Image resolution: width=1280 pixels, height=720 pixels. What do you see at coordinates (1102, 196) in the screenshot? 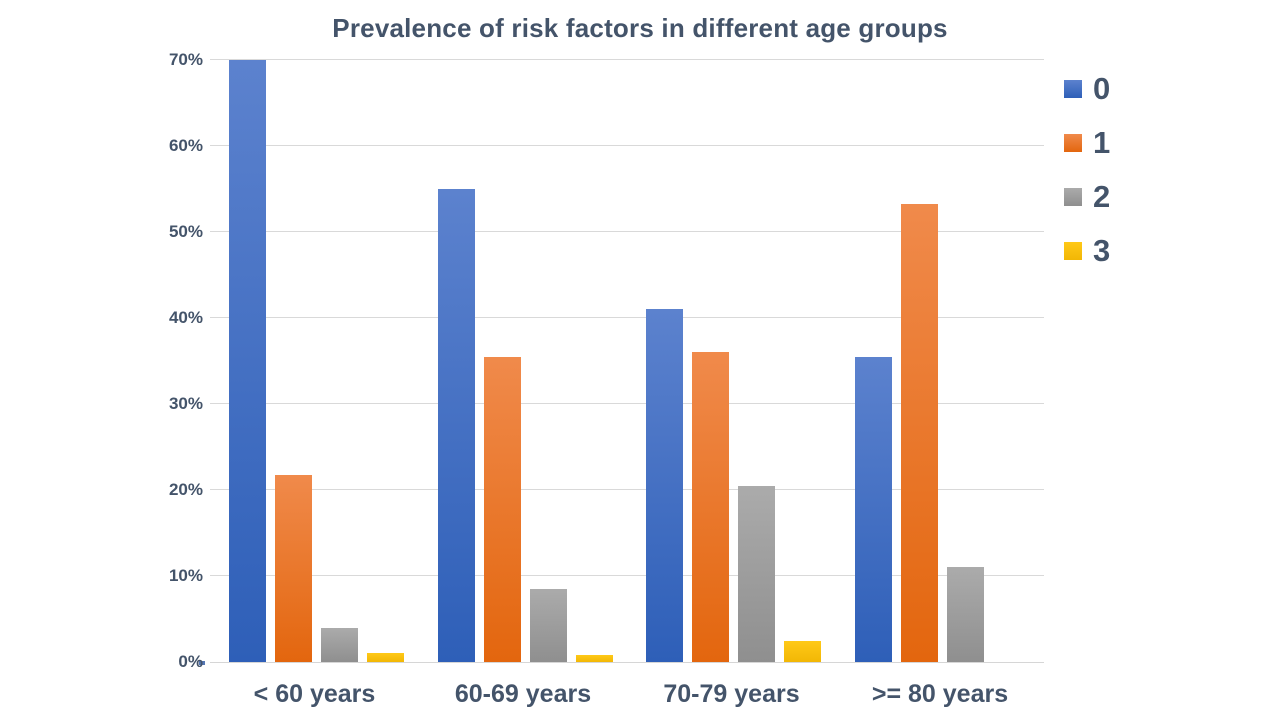
I see `legend-label: 2` at bounding box center [1102, 196].